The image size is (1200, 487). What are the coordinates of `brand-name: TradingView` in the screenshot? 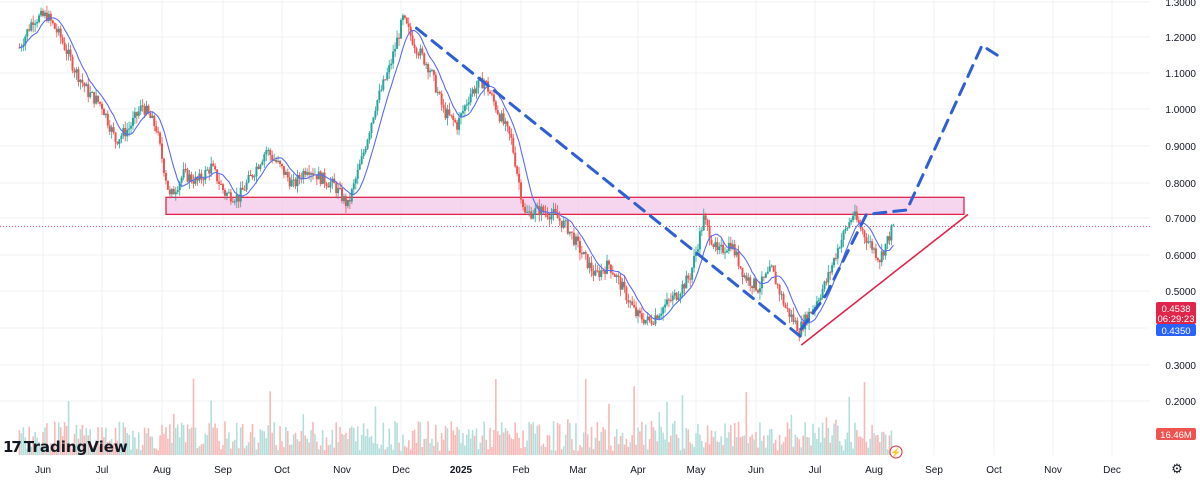 It's located at (75, 447).